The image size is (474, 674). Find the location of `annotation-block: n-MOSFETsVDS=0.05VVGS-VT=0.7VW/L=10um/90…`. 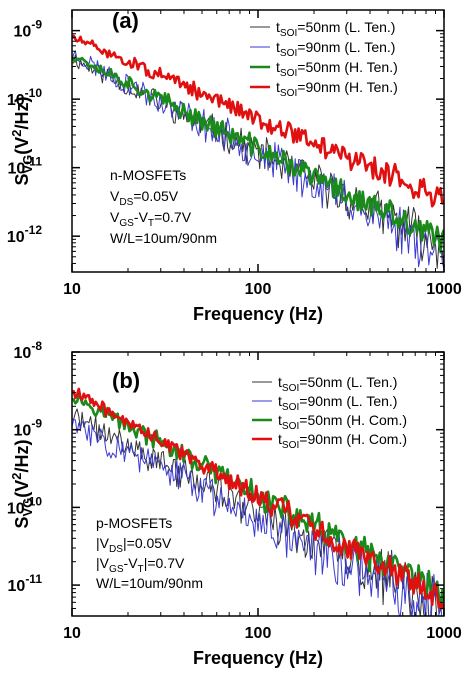

annotation-block: n-MOSFETsVDS=0.05VVGS-VT=0.7VW/L=10um/90… is located at coordinates (163, 206).